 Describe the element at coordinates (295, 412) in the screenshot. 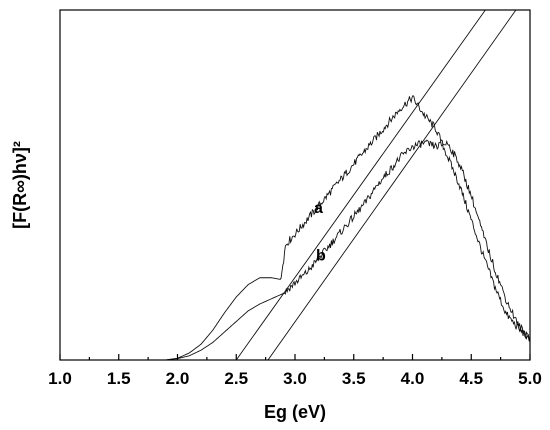

I see `x-axis-title: Eg (eV)` at that location.